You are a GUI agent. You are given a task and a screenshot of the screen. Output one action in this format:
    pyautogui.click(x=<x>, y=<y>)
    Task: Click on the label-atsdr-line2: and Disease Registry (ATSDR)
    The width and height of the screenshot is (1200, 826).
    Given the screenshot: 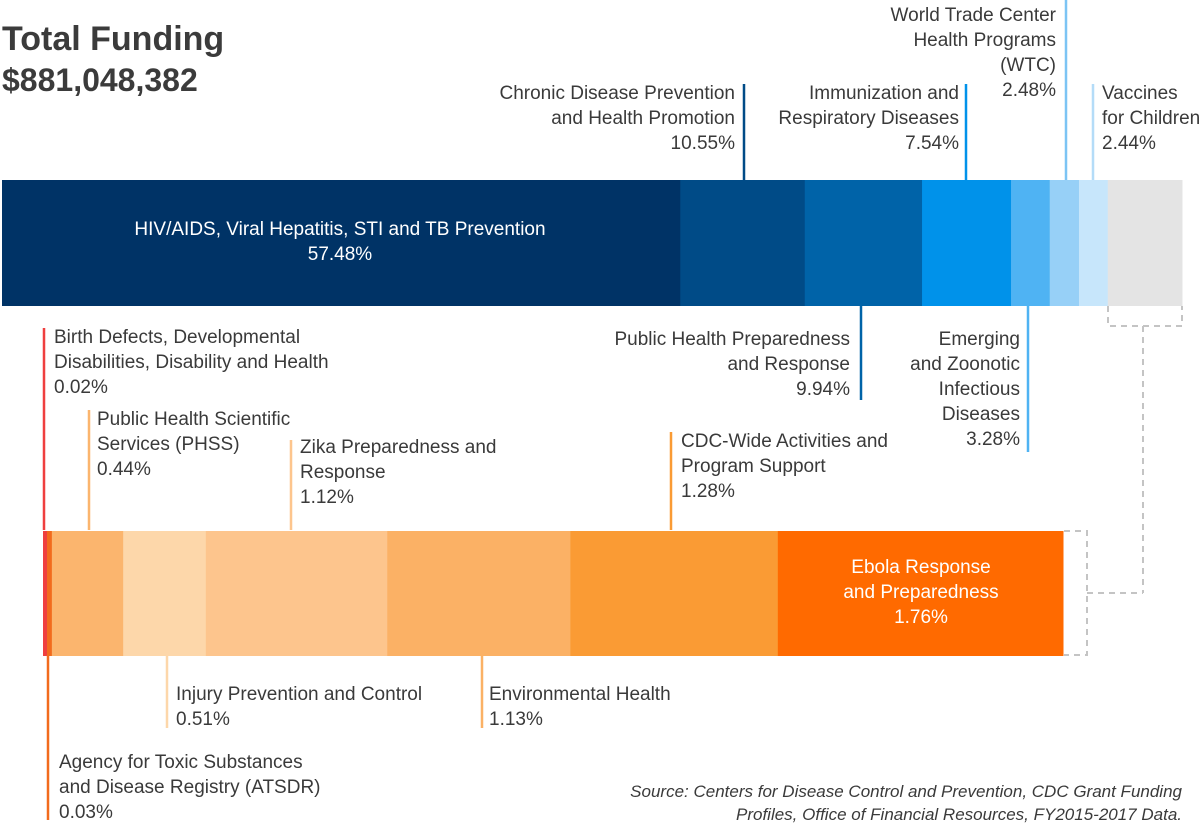 What is the action you would take?
    pyautogui.click(x=190, y=787)
    